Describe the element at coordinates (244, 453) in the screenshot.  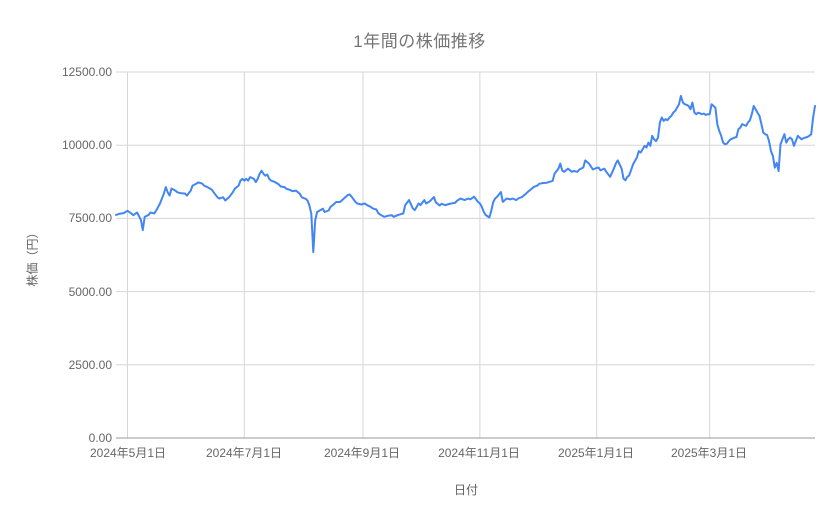
I see `x-tick-label: 2024年7月1日` at that location.